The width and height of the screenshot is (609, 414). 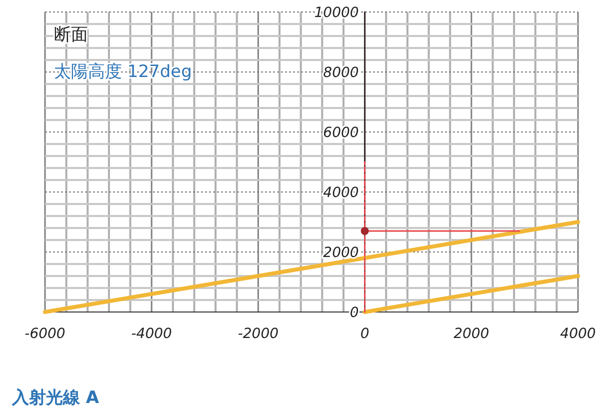 What do you see at coordinates (45, 334) in the screenshot?
I see `x-tick-label: -6000` at bounding box center [45, 334].